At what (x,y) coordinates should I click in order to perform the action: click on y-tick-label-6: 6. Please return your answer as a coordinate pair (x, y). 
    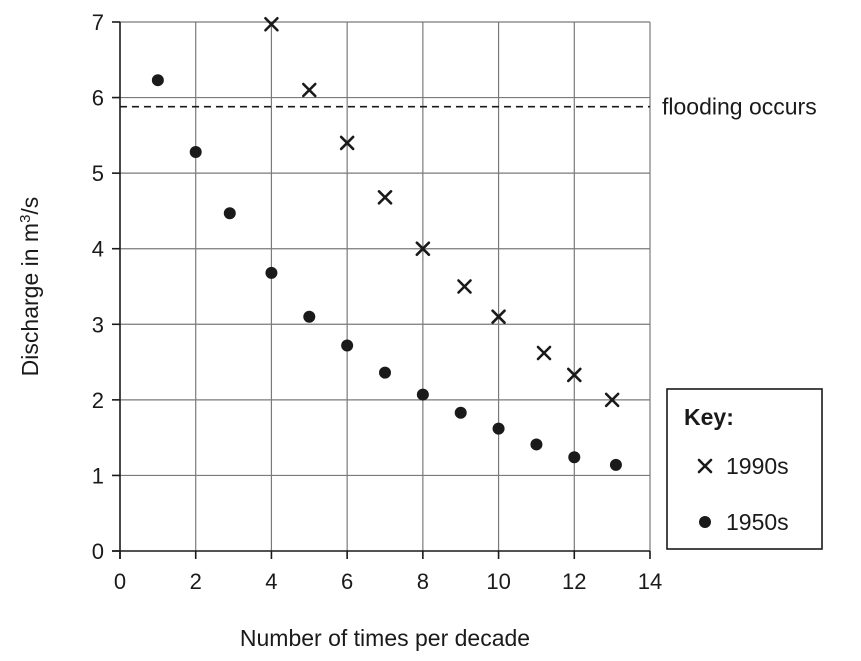
    Looking at the image, I should click on (98, 98).